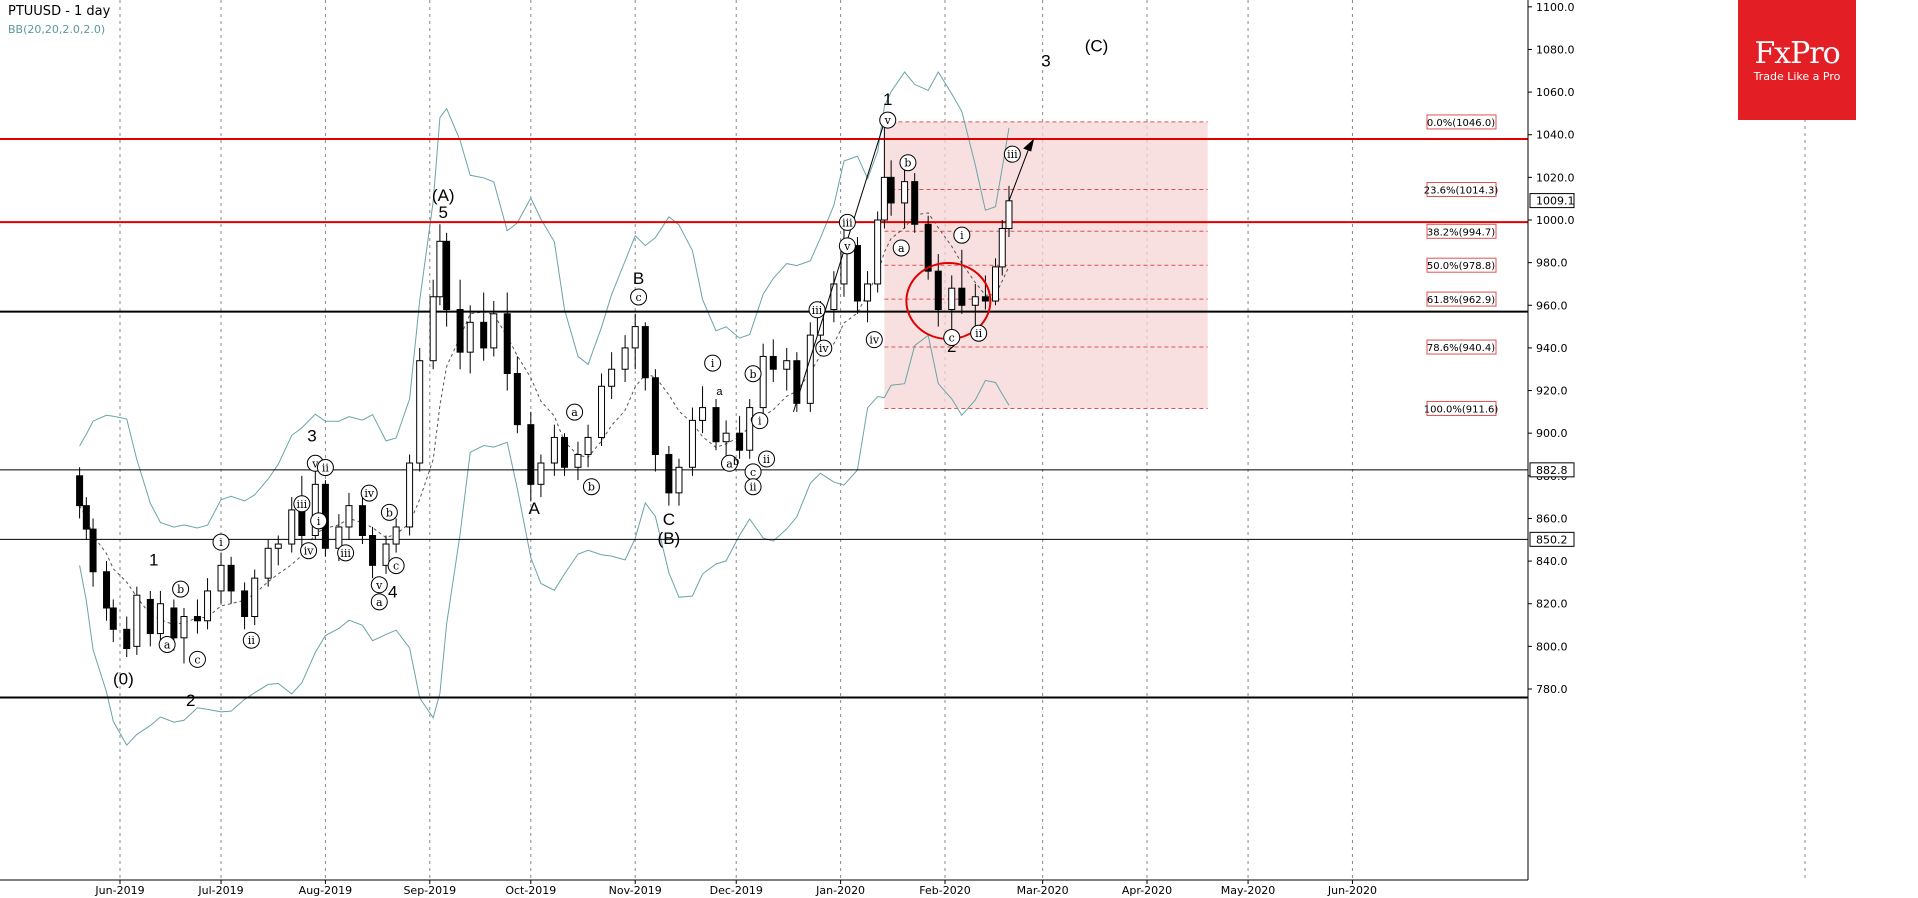  What do you see at coordinates (1045, 61) in the screenshot?
I see `wave-label: 3` at bounding box center [1045, 61].